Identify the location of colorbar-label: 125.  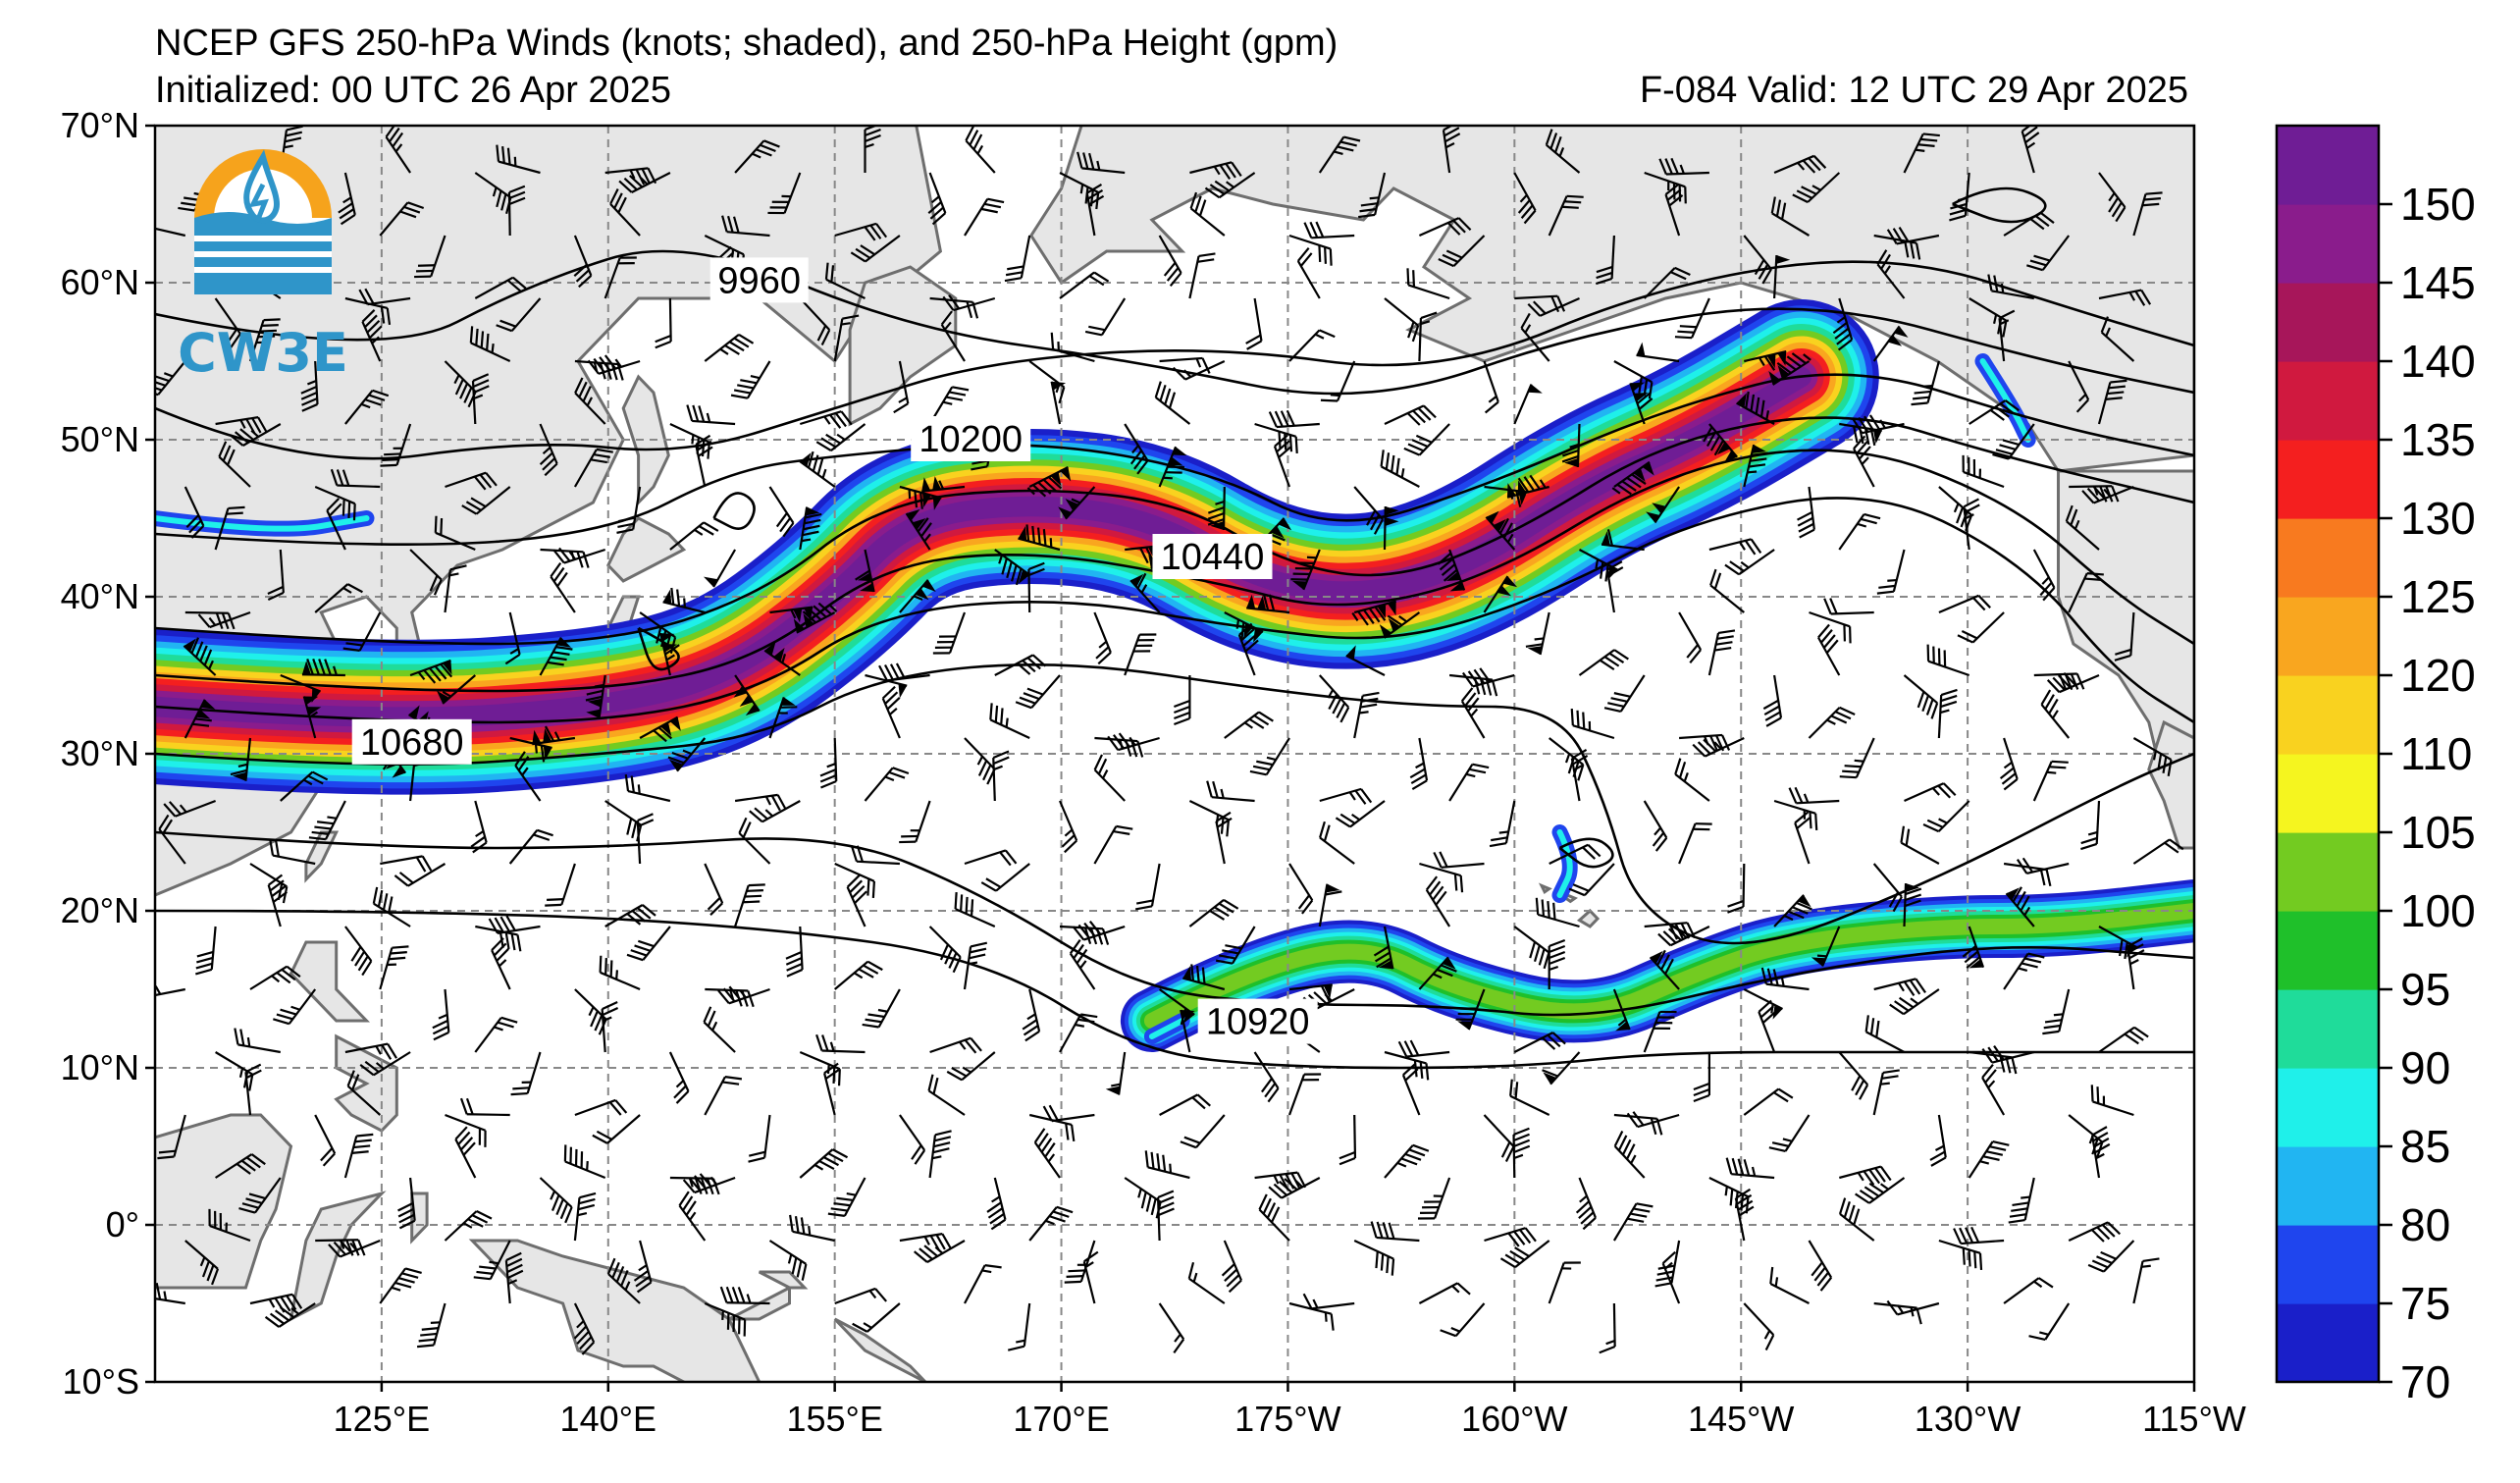
(2438, 596).